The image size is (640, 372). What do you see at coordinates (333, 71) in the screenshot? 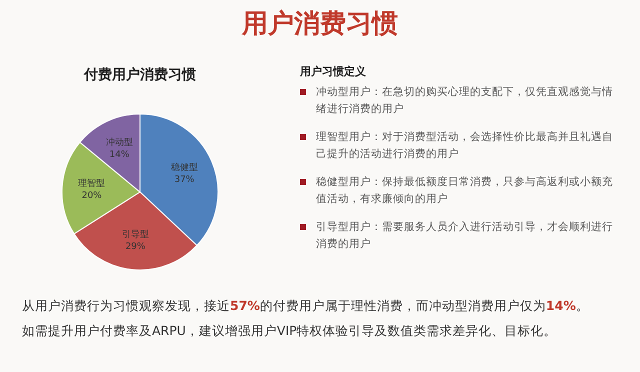
I see `text: 用户习惯定义` at bounding box center [333, 71].